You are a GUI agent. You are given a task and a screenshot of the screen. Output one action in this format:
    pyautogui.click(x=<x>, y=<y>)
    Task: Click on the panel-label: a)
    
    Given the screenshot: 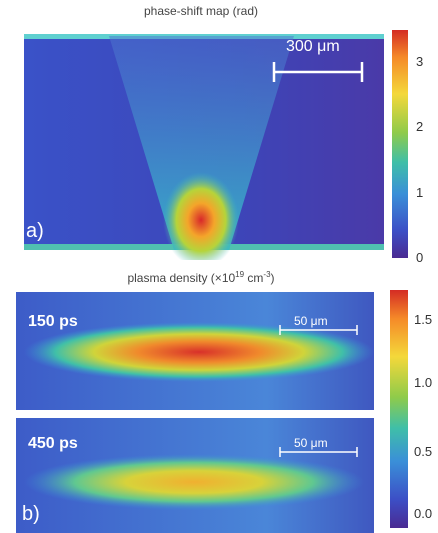 What is the action you would take?
    pyautogui.click(x=35, y=231)
    